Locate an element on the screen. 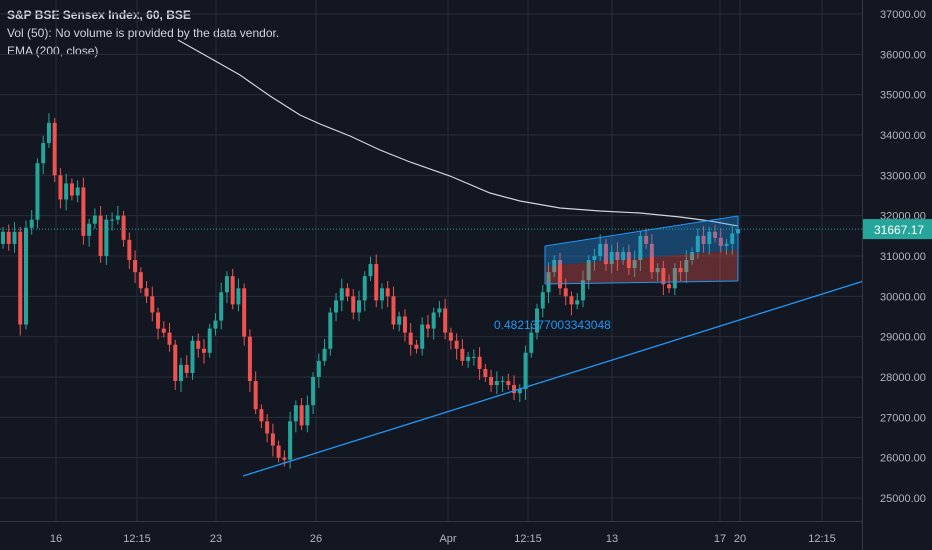 The width and height of the screenshot is (932, 550). time-tick-label: 17 is located at coordinates (720, 539).